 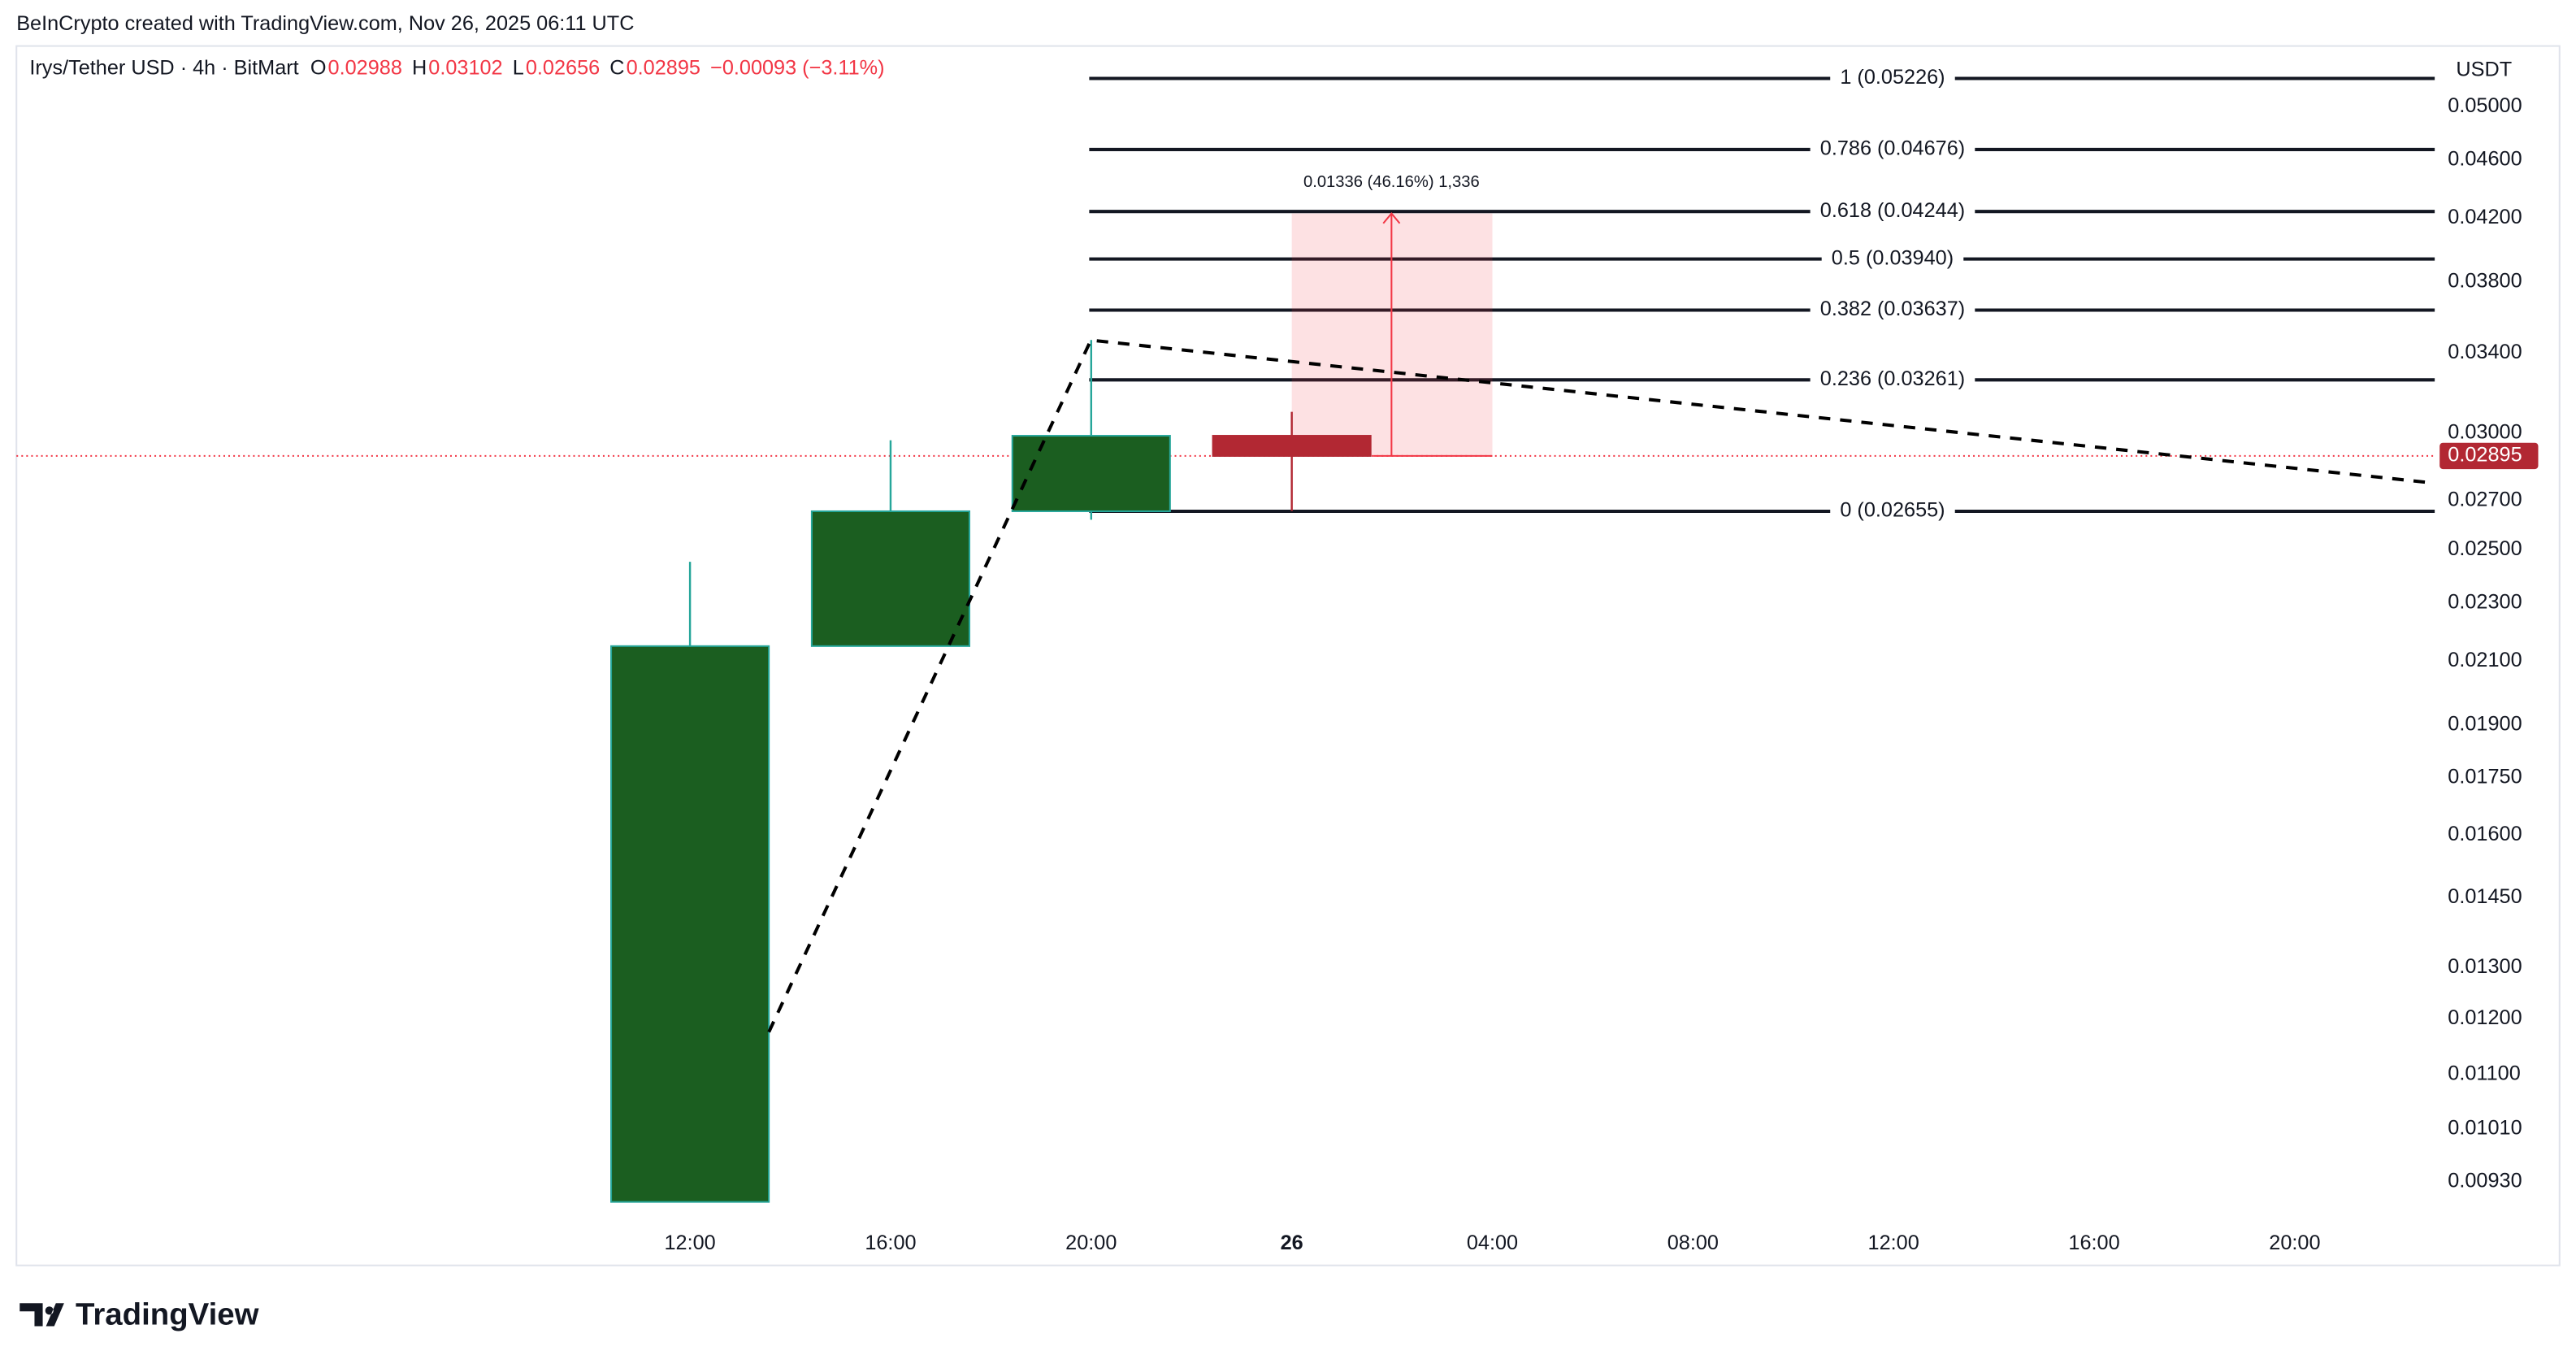 What do you see at coordinates (2485, 1017) in the screenshot?
I see `y-tick-label: 0.01200` at bounding box center [2485, 1017].